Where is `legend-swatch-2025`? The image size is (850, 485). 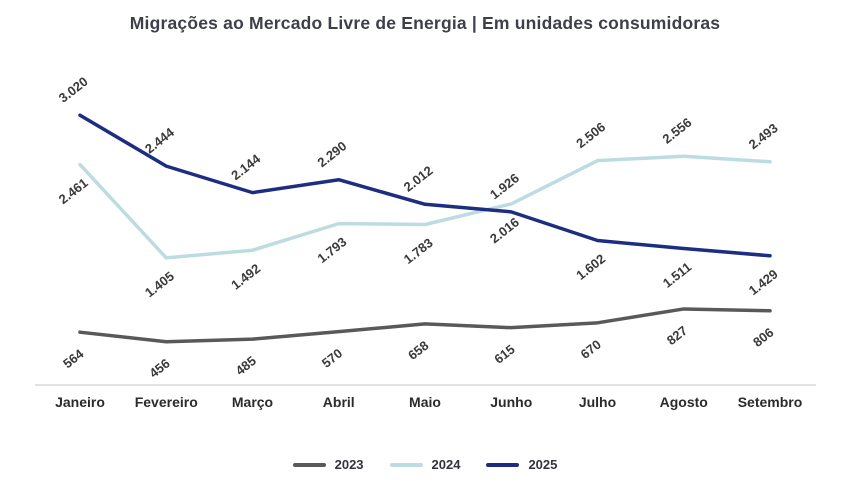 legend-swatch-2025 is located at coordinates (503, 464).